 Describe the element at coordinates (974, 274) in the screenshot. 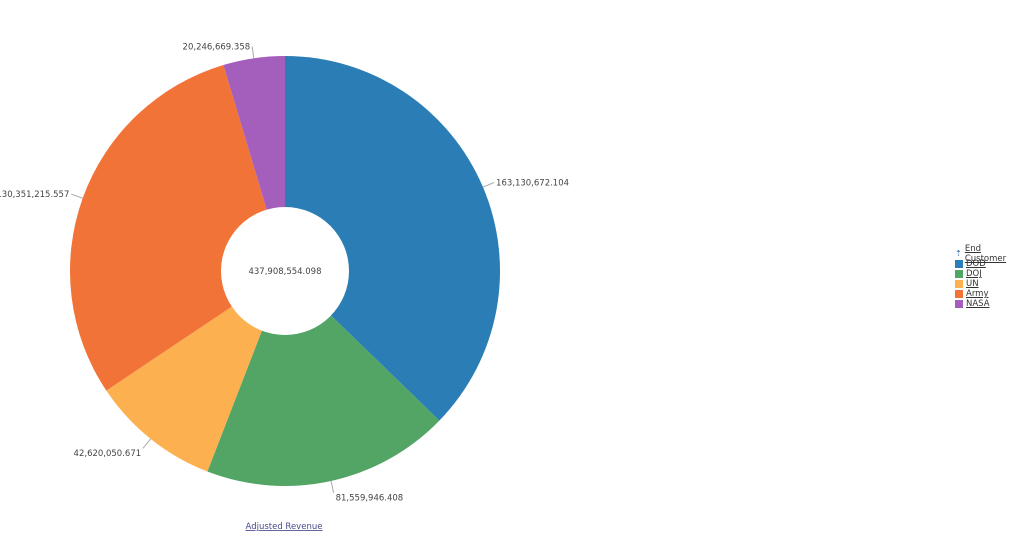

I see `legend-item-label: DOJ` at that location.